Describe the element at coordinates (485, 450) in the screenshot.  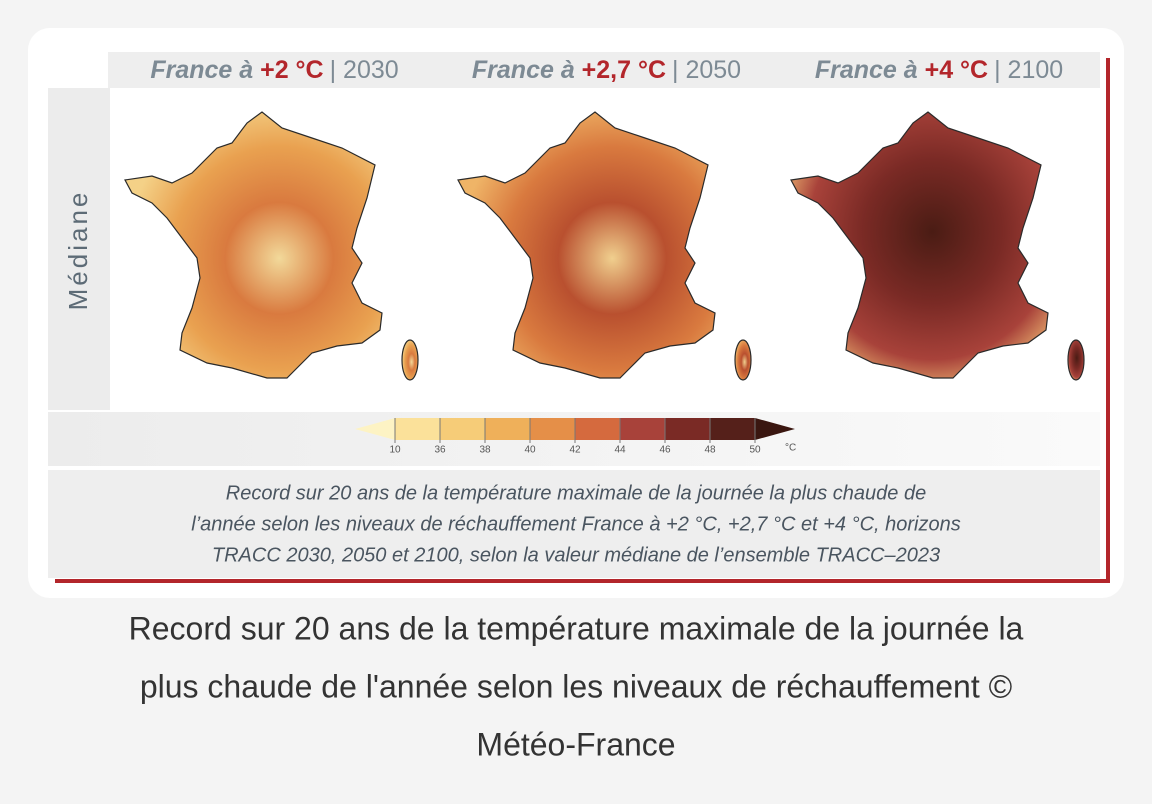
I see `colorbar-tick-label: 38` at that location.